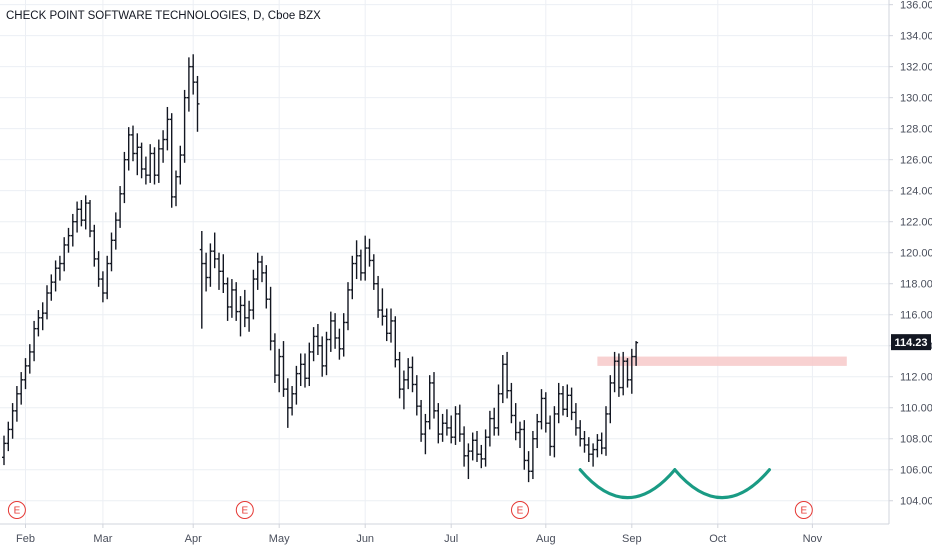 The image size is (932, 550). What do you see at coordinates (722, 361) in the screenshot?
I see `resistance-zone` at bounding box center [722, 361].